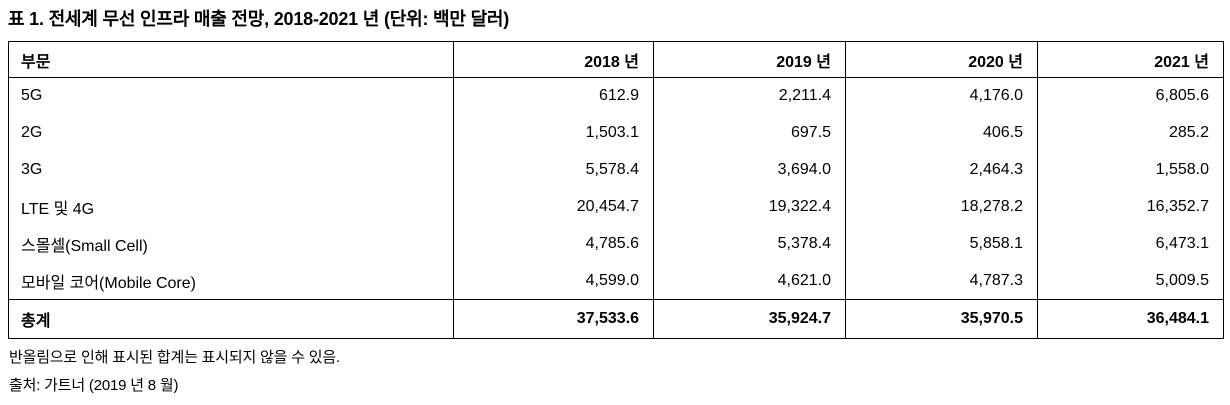  I want to click on column-header-2018: 2018 년, so click(553, 59).